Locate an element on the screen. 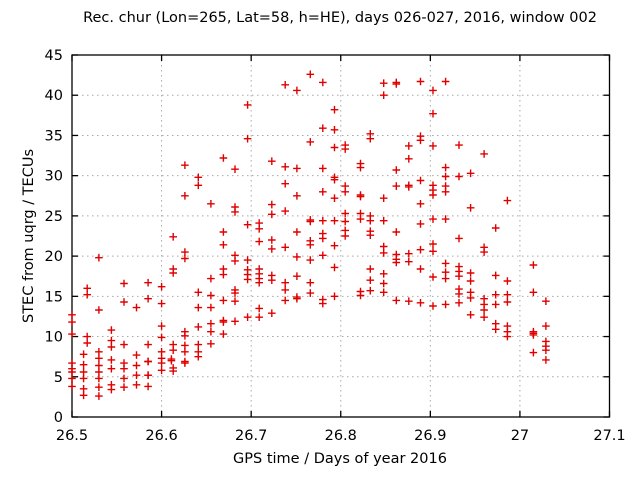  svg-text: 45 is located at coordinates (54, 56).